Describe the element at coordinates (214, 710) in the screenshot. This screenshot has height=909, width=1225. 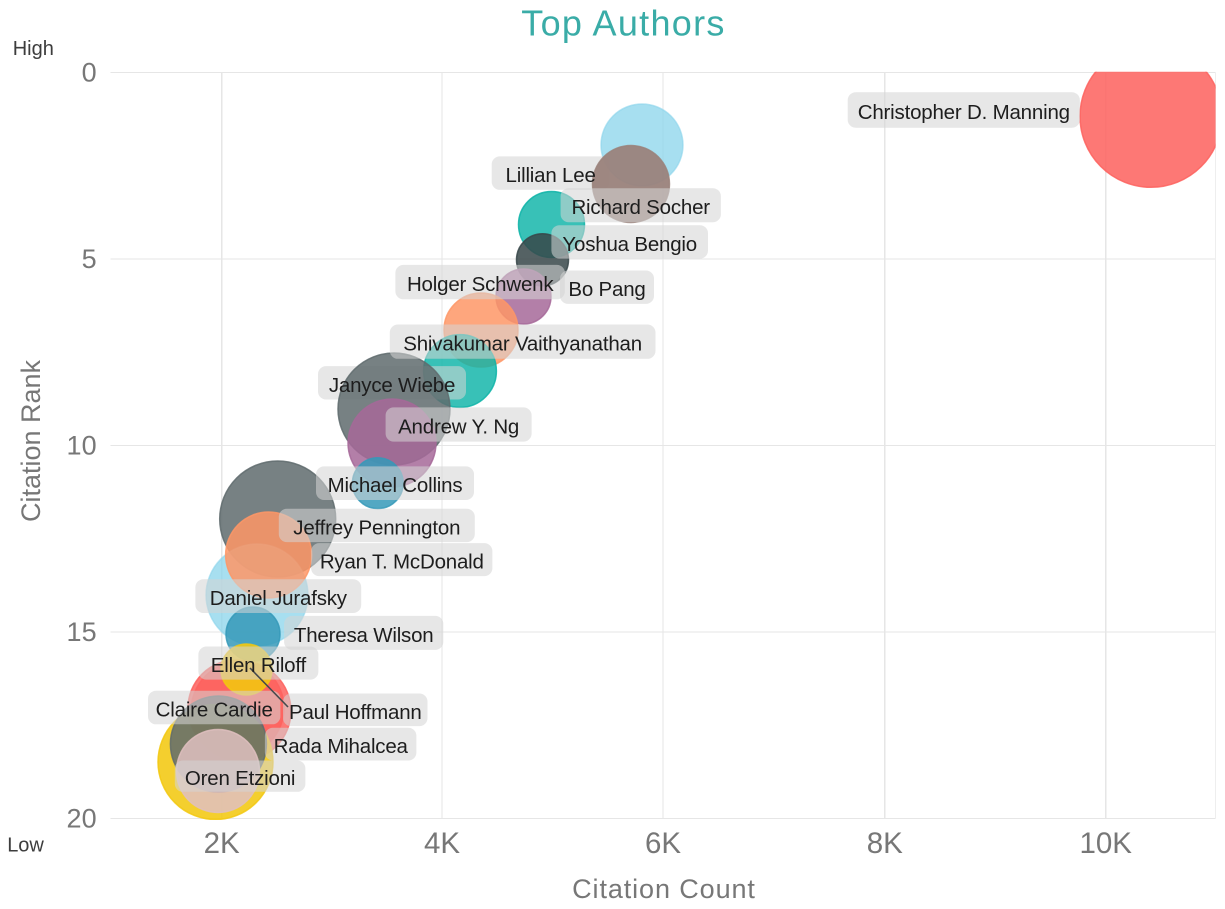
I see `svg-text: Claire Cardie` at that location.